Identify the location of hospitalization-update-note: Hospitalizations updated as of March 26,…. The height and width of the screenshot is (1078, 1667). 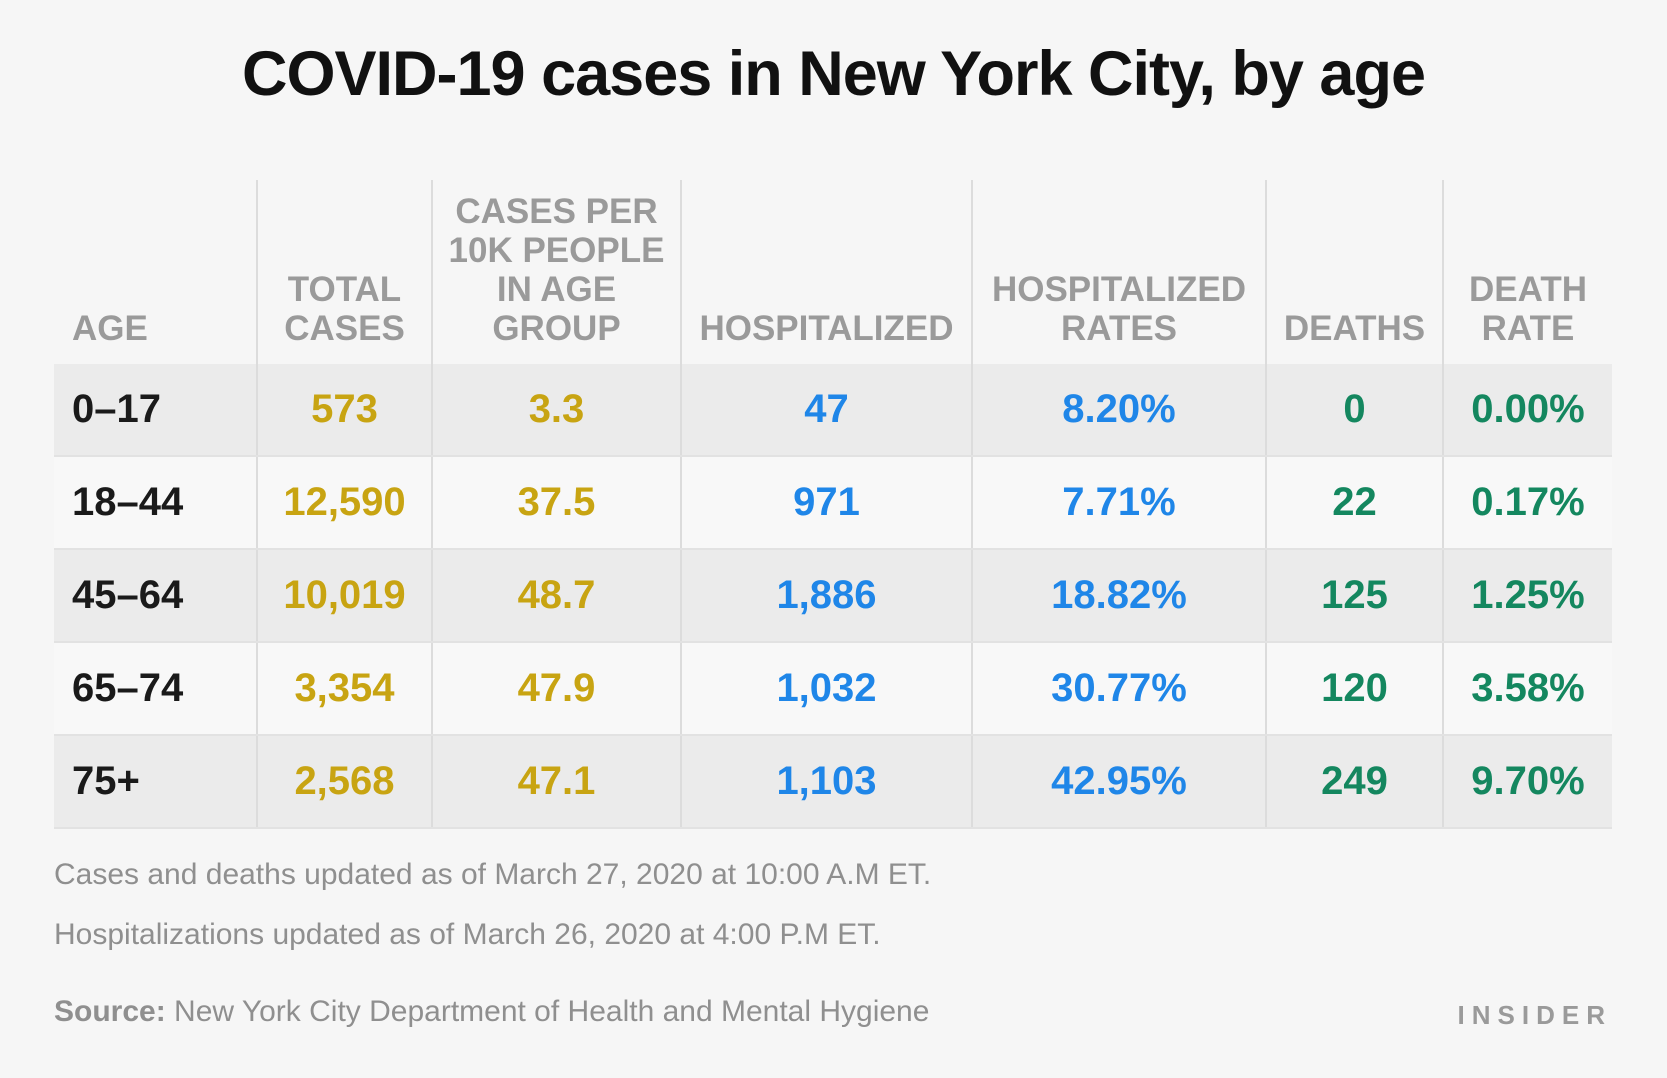
(467, 934).